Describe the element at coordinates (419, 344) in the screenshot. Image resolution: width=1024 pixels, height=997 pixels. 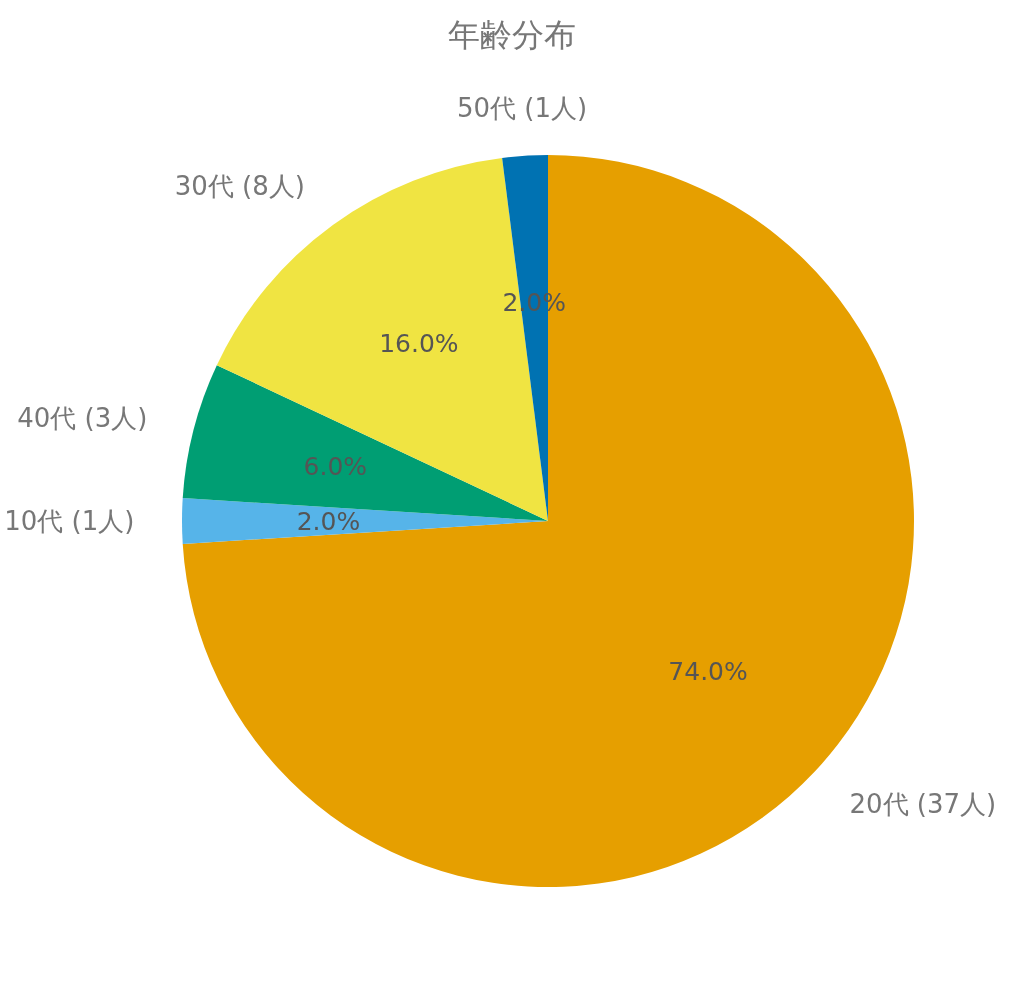
I see `data-label: 16.0%` at that location.